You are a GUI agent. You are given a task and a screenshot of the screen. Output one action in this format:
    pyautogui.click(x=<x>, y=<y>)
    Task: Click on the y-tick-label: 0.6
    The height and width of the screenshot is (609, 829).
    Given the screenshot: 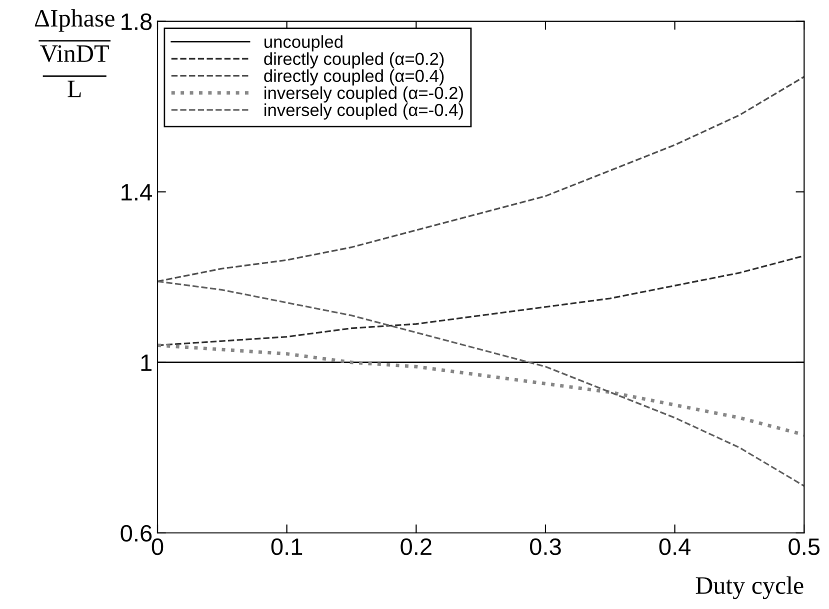 What is the action you would take?
    pyautogui.click(x=136, y=533)
    